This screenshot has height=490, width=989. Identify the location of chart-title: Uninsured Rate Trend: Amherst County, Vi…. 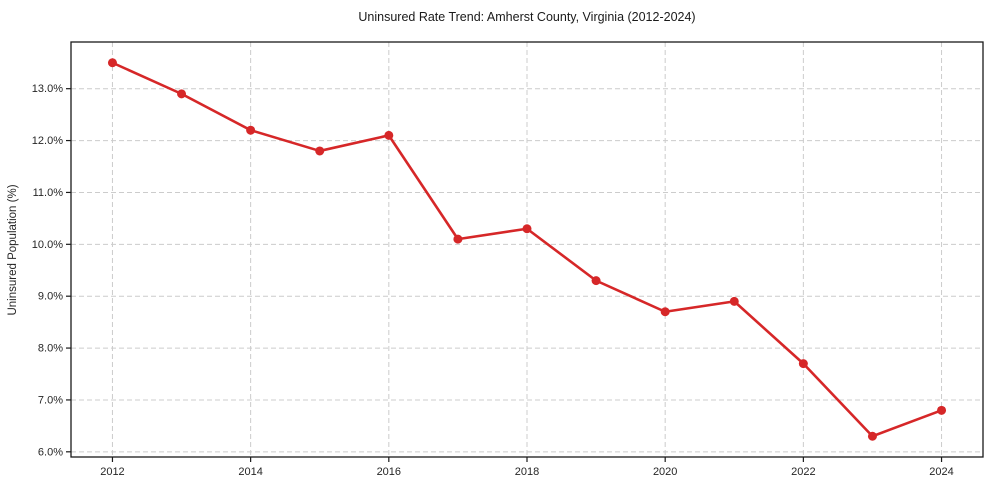
(526, 17).